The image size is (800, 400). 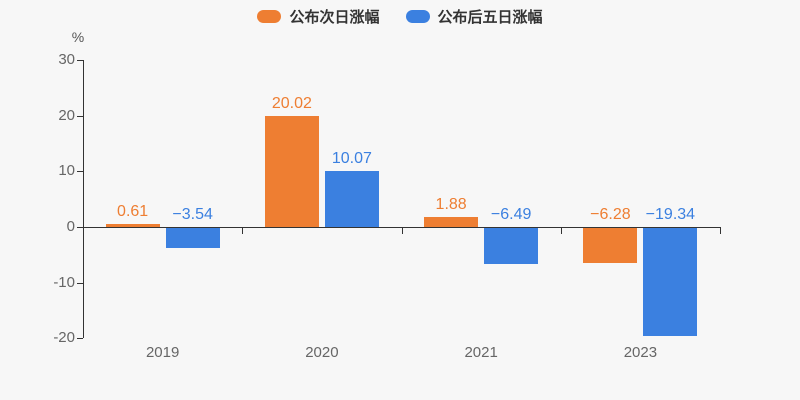 I want to click on x-axis-category-label: 2020, so click(x=322, y=352).